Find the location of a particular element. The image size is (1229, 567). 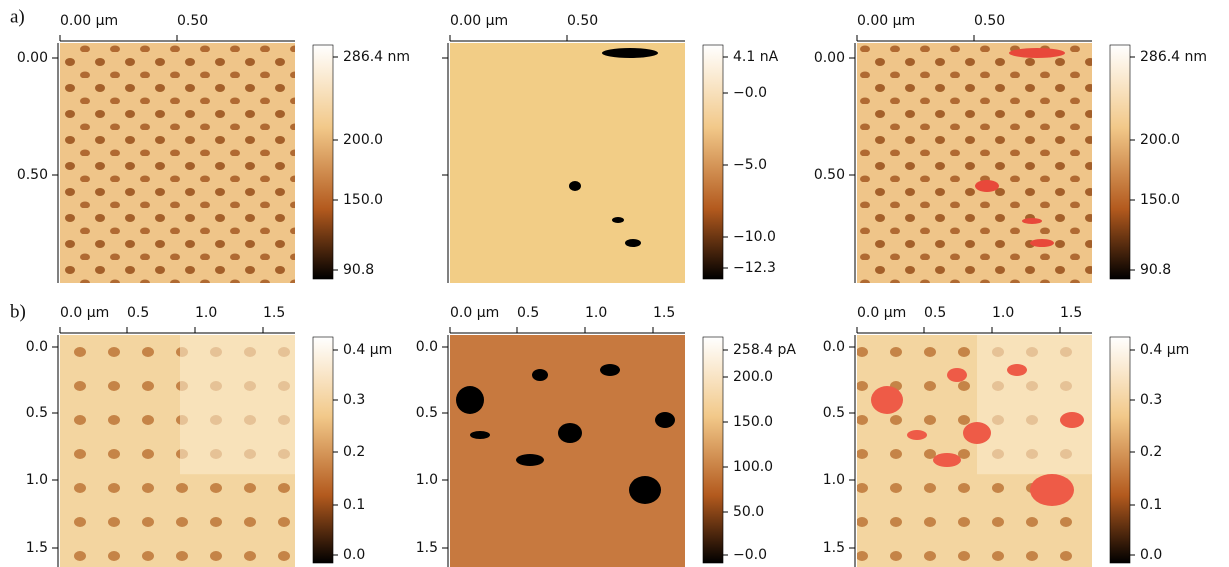

row-label: b) is located at coordinates (18, 311).